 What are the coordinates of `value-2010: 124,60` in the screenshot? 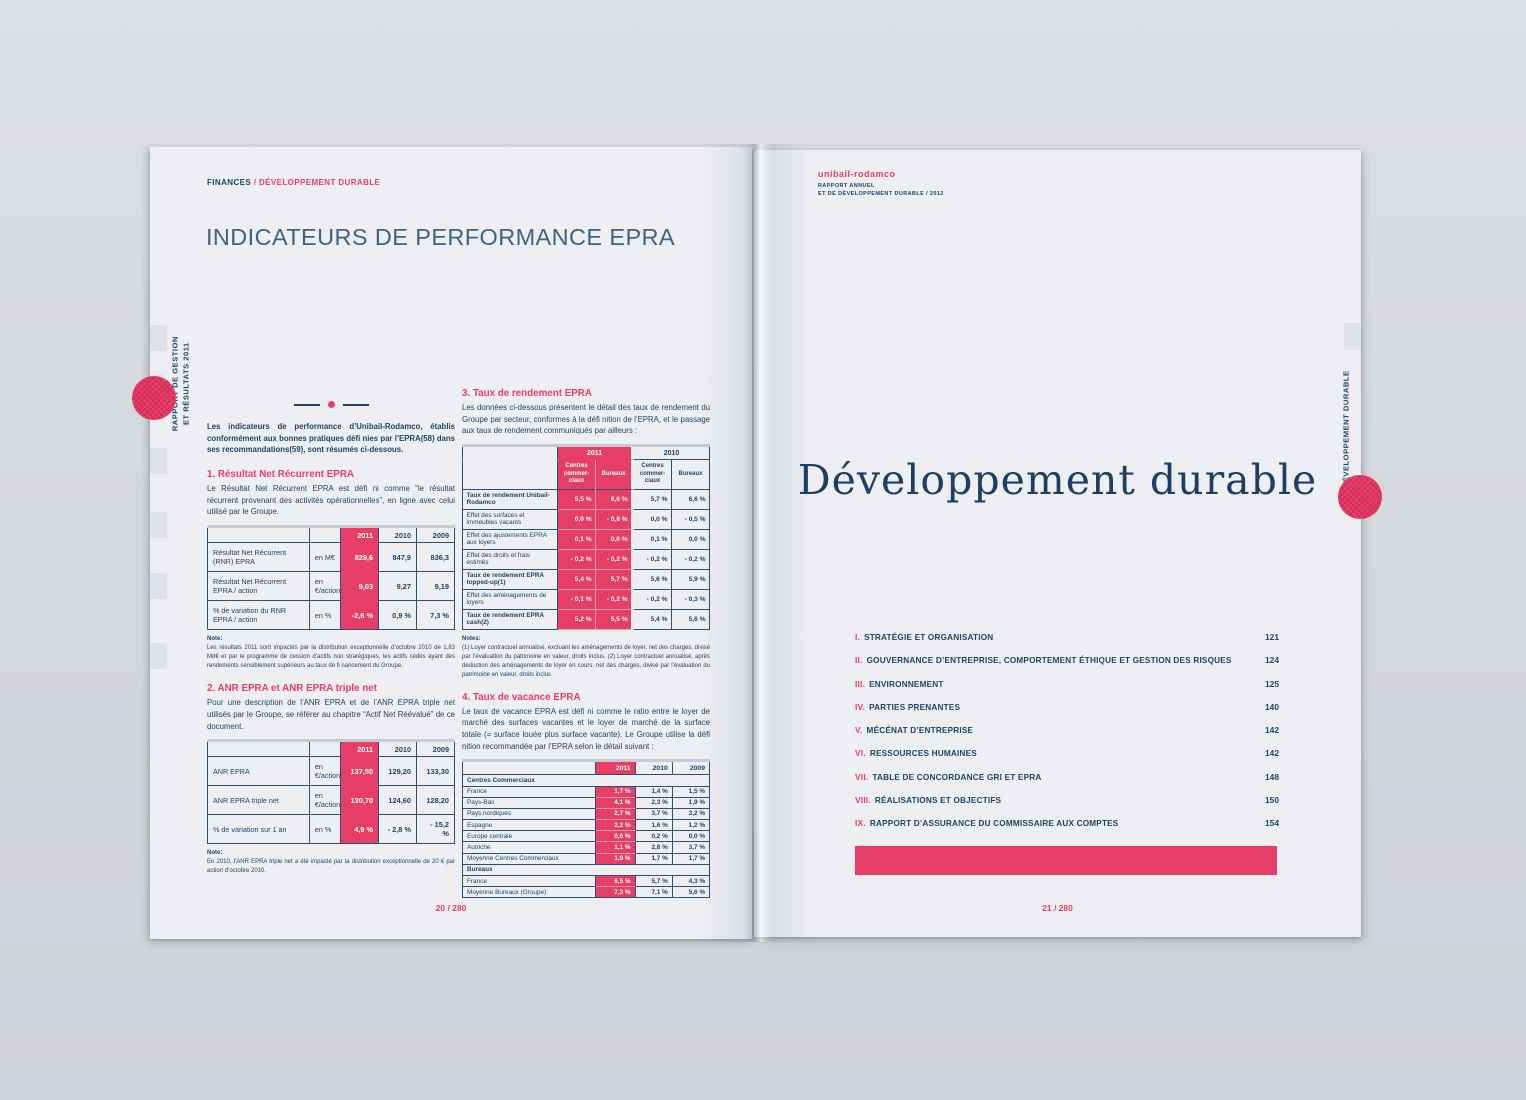 It's located at (398, 801).